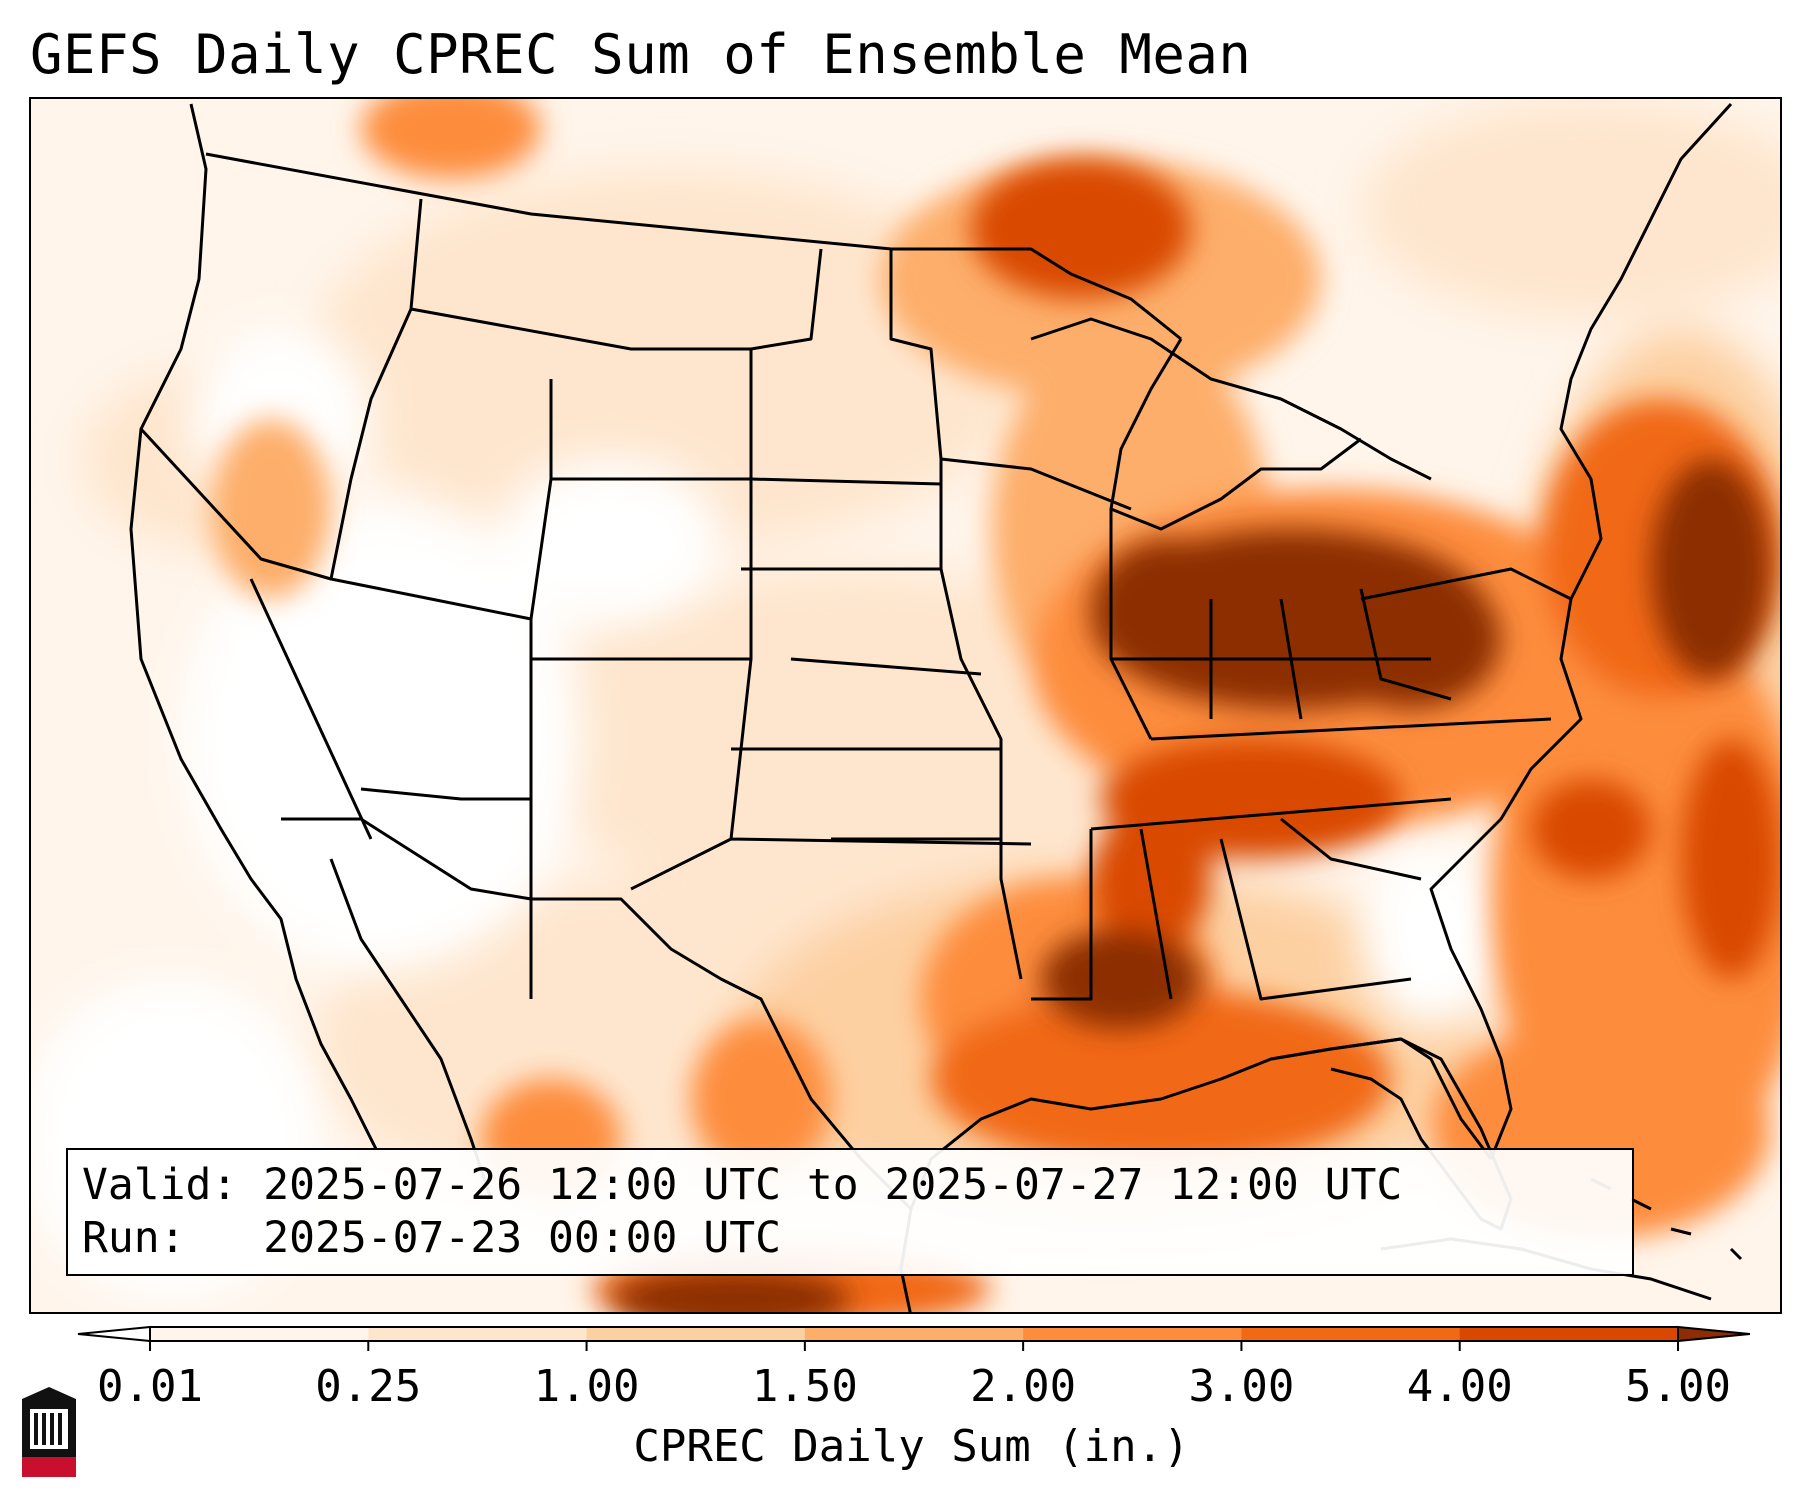 Image resolution: width=1803 pixels, height=1500 pixels. What do you see at coordinates (253, 626) in the screenshot?
I see `west-coast-outline` at bounding box center [253, 626].